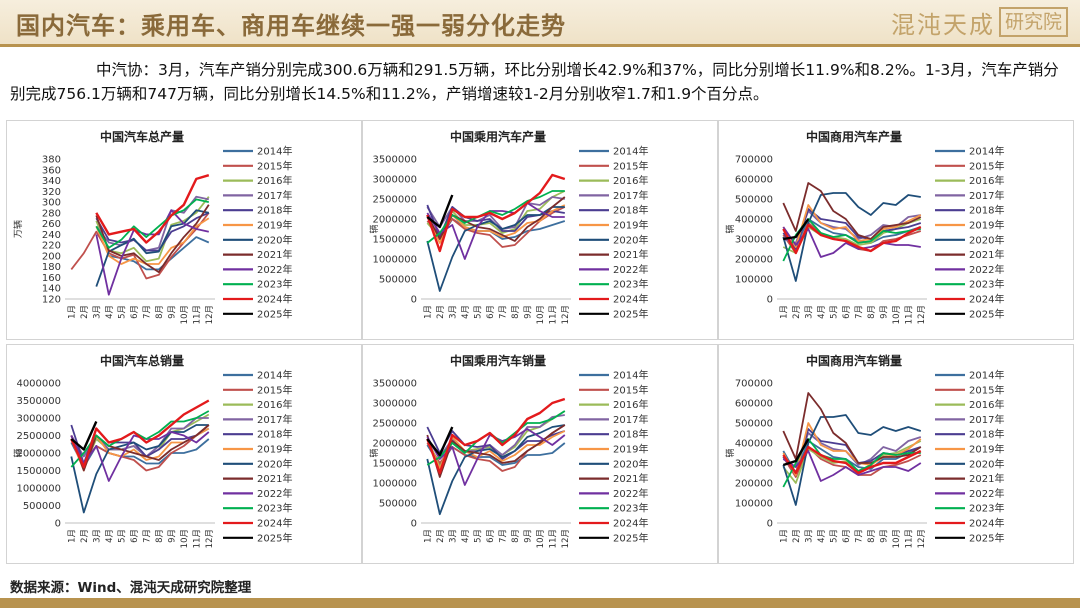 This screenshot has height=608, width=1080. What do you see at coordinates (51, 235) in the screenshot?
I see `y-tick-label: 240` at bounding box center [51, 235].